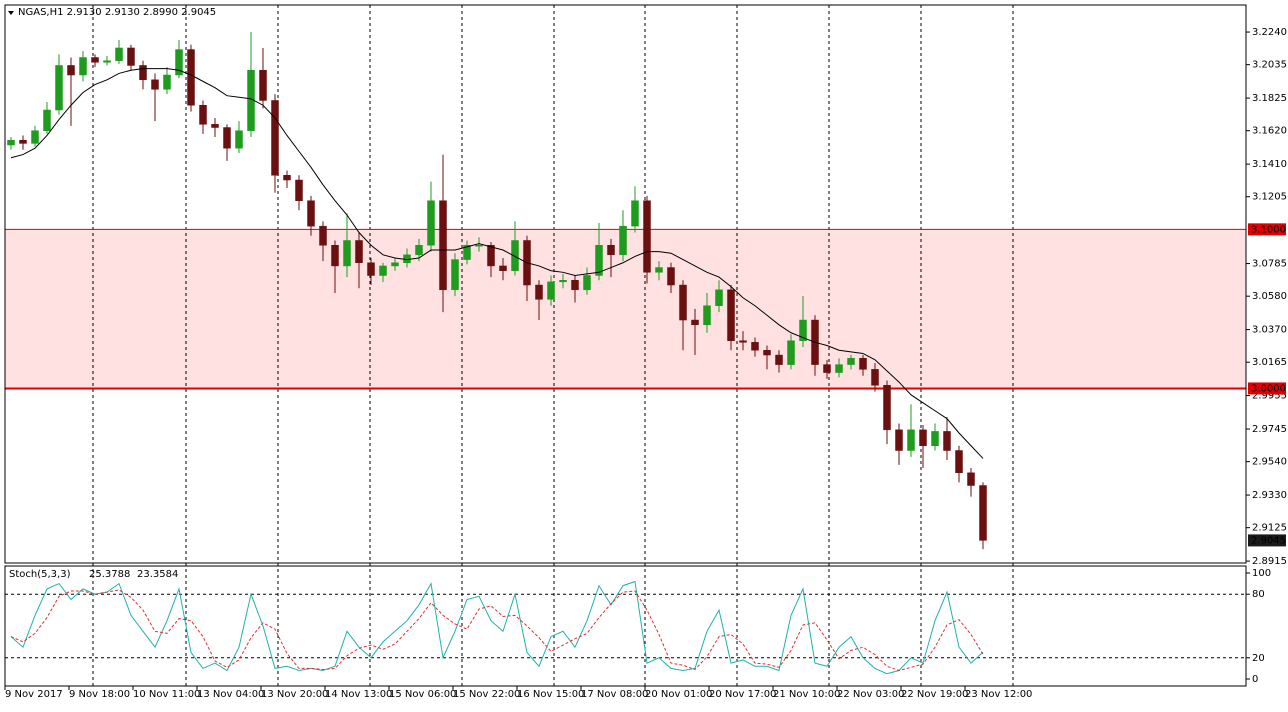 The image size is (1288, 712). Describe the element at coordinates (806, 694) in the screenshot. I see `x-tick-label: 21 Nov 10:00` at that location.